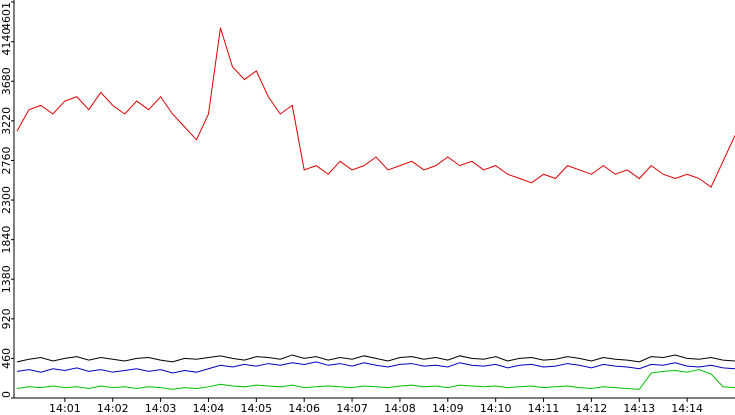  I want to click on y-tick-label: 920, so click(6, 318).